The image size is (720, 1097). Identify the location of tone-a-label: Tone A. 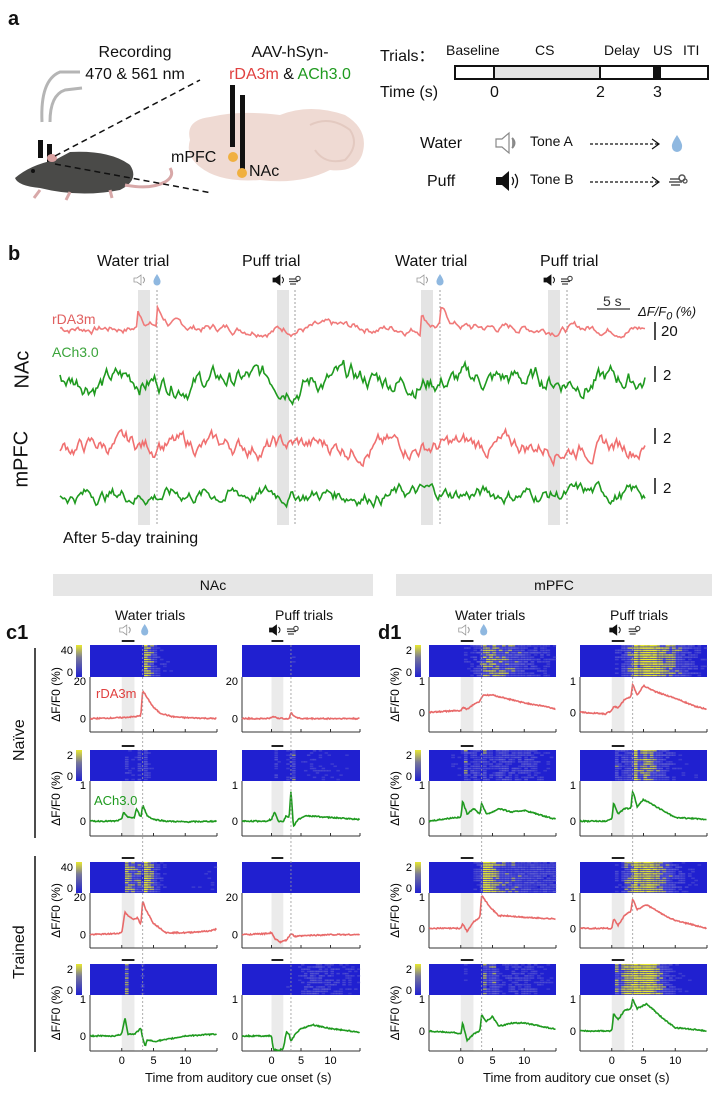
(551, 141).